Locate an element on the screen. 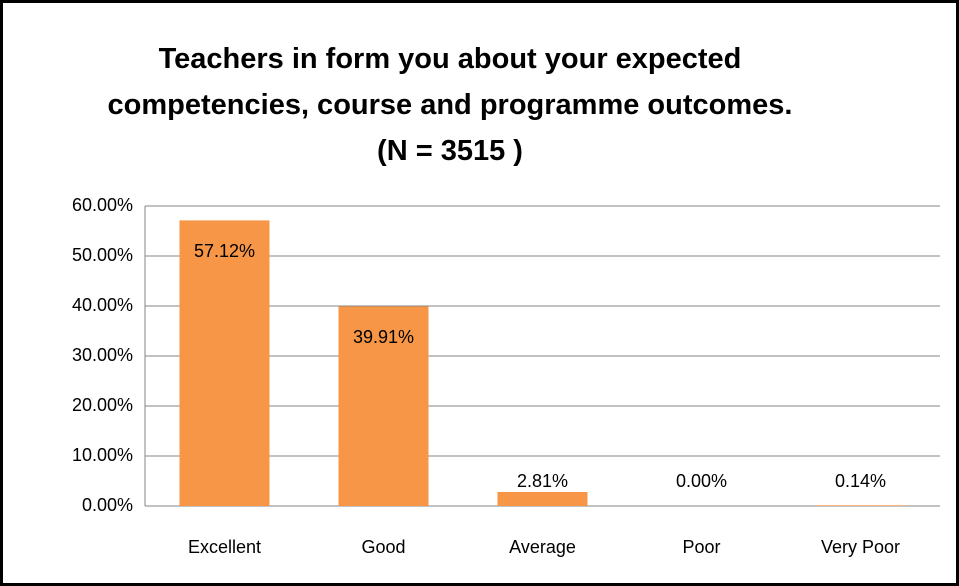 Image resolution: width=959 pixels, height=586 pixels. y-tick-label: 20.00% is located at coordinates (102, 405).